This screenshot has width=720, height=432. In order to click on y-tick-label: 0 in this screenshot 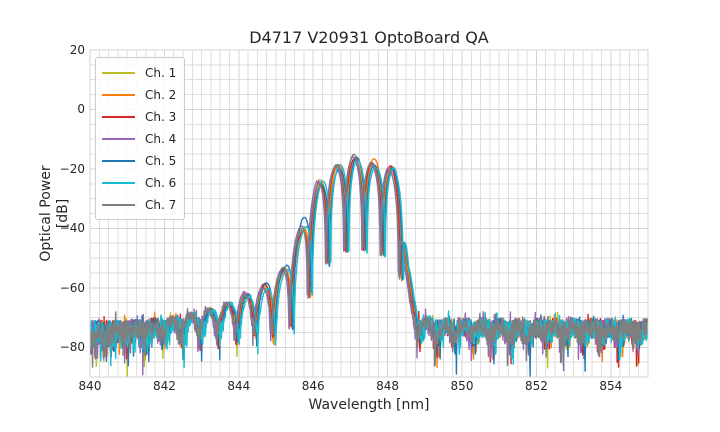, I will do `click(81, 109)`.